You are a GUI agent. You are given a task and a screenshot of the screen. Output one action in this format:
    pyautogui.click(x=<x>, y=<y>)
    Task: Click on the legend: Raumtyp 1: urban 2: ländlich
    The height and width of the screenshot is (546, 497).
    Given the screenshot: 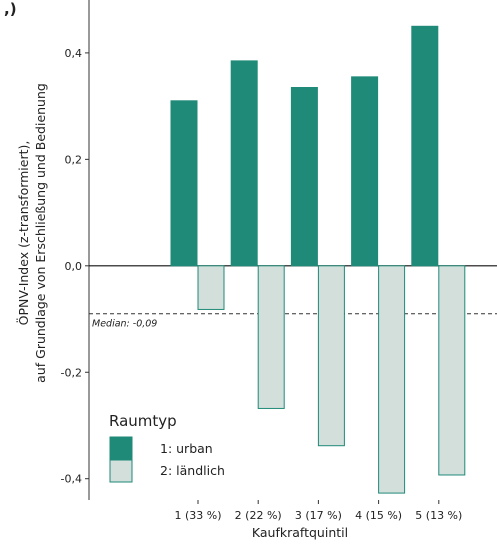 What is the action you would take?
    pyautogui.click(x=167, y=447)
    